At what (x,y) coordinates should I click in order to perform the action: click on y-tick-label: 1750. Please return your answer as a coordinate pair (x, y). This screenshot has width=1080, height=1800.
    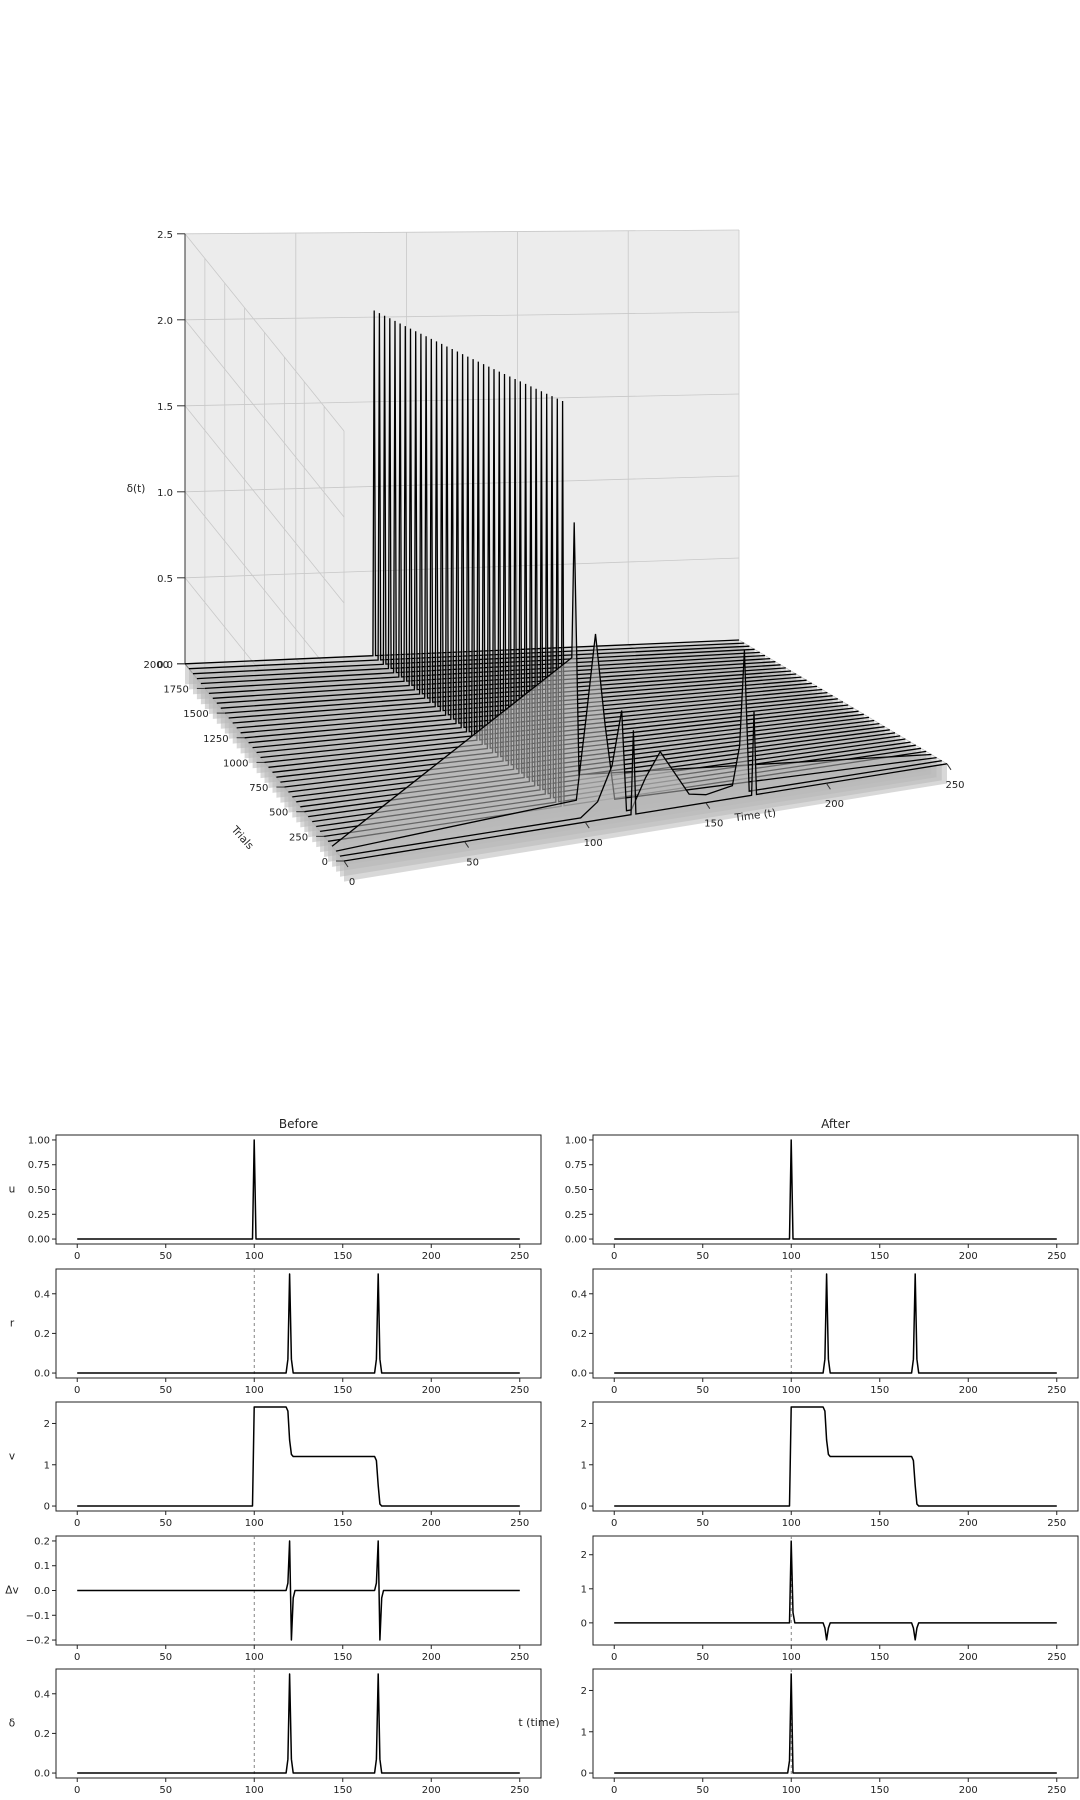
    Looking at the image, I should click on (175, 689).